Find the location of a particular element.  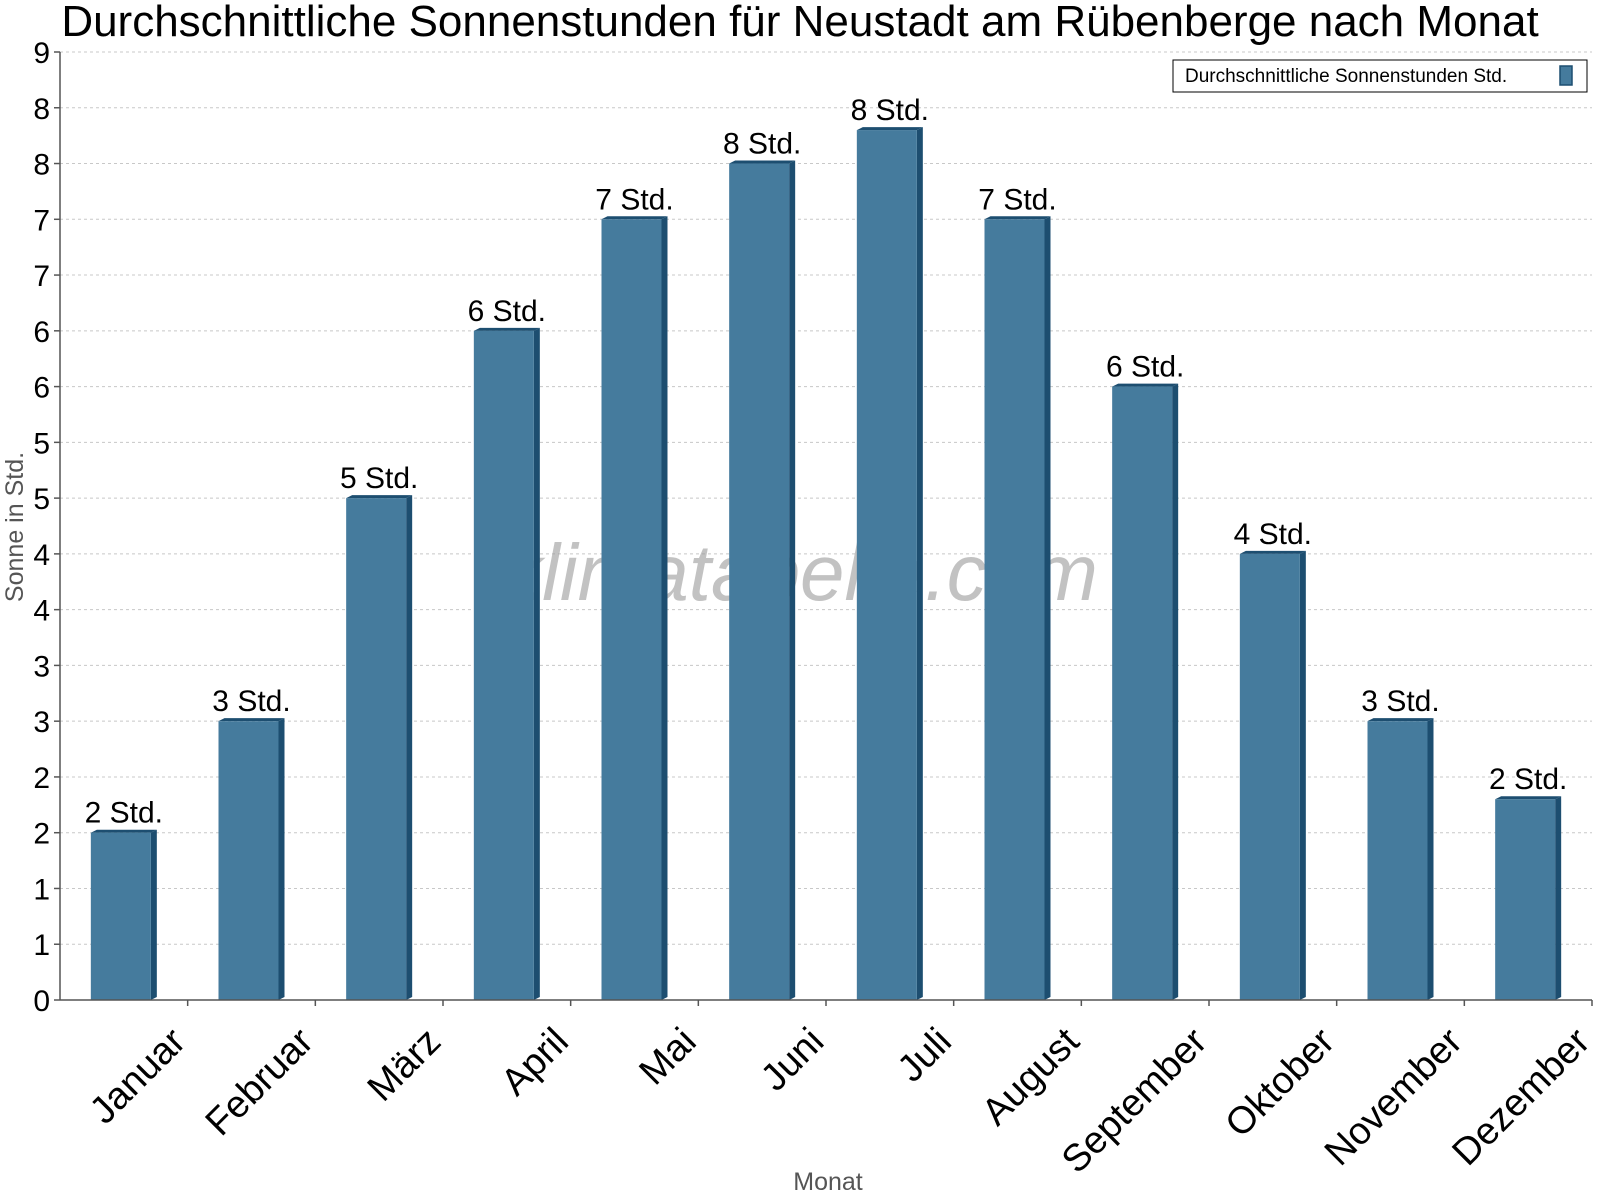

x-tick-label: August is located at coordinates (1031, 1077).